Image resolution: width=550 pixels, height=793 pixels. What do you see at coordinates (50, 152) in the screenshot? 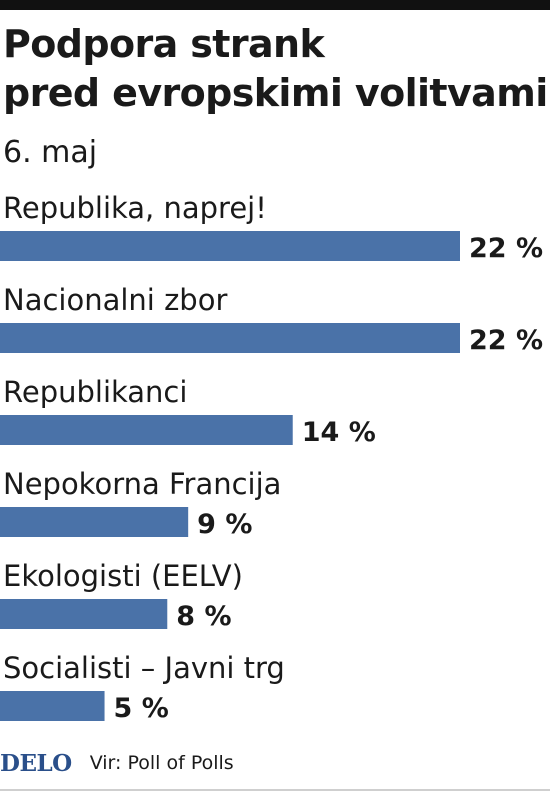
I see `chart-subtitle: 6. maj` at bounding box center [50, 152].